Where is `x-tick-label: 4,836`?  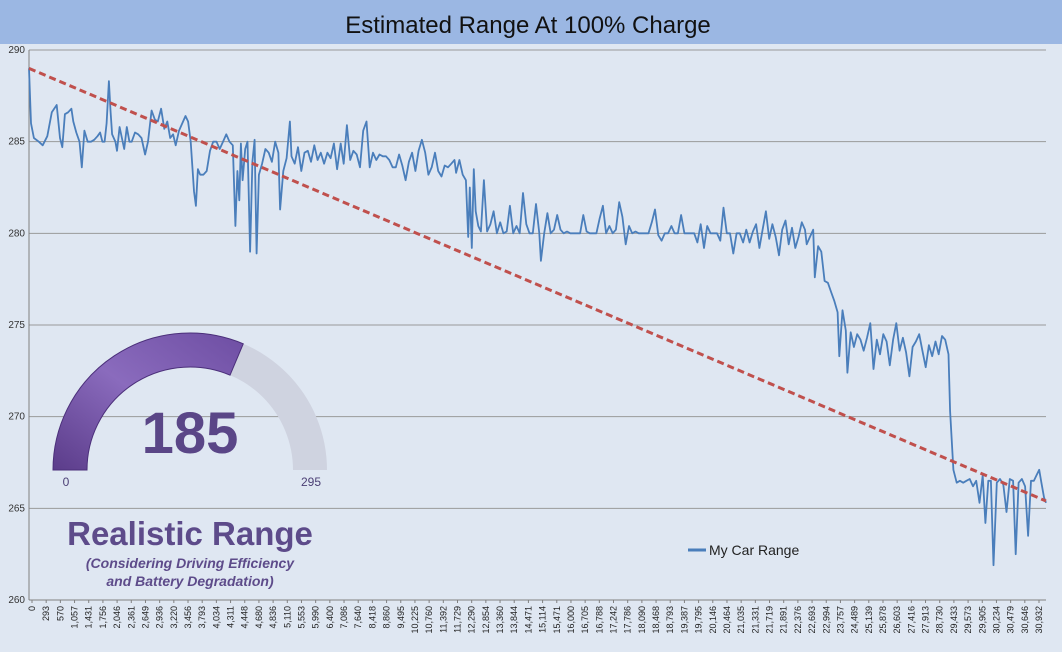
x-tick-label: 4,836 is located at coordinates (273, 617).